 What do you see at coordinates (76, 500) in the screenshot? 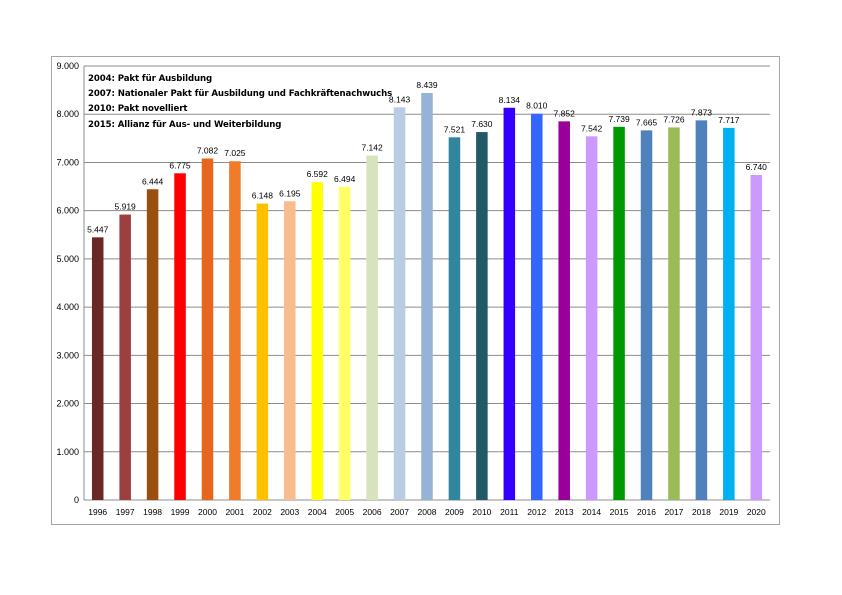
I see `y-tick-label: 0` at bounding box center [76, 500].